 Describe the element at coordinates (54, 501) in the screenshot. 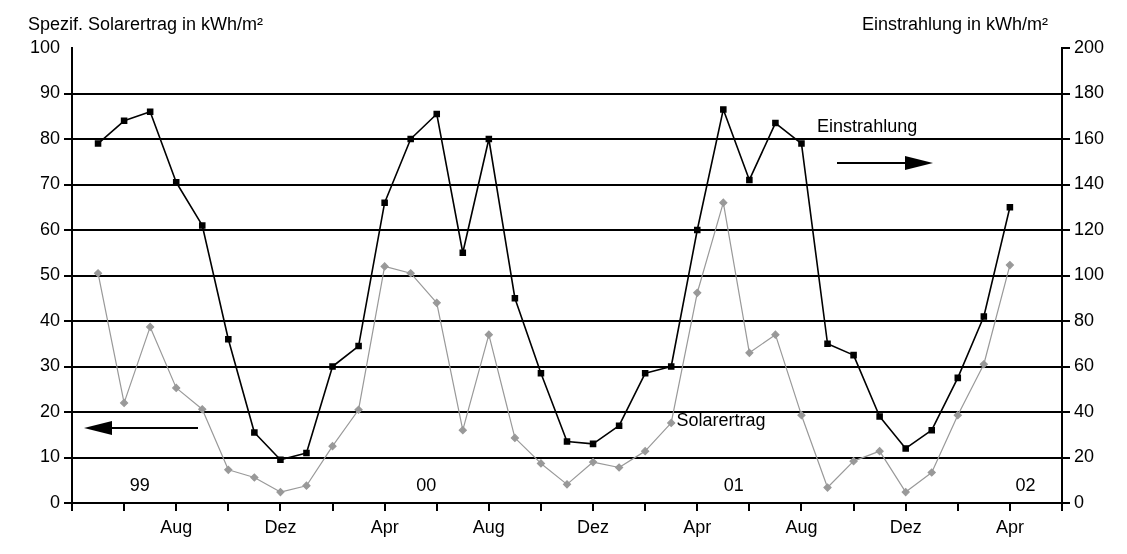

I see `y-tick-label: 0` at that location.